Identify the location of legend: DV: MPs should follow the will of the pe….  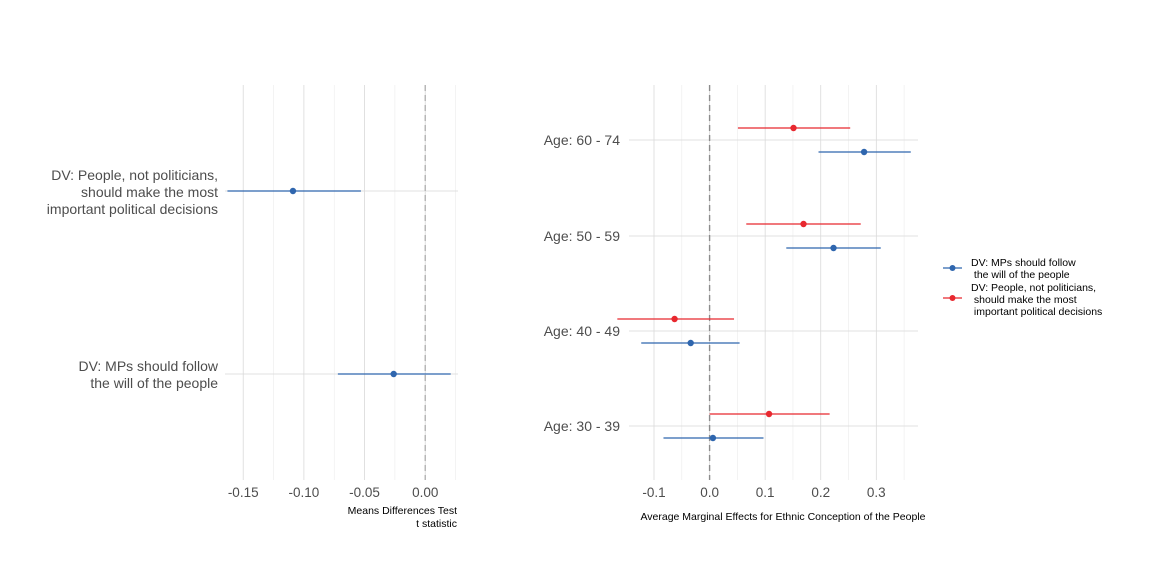
(1022, 287).